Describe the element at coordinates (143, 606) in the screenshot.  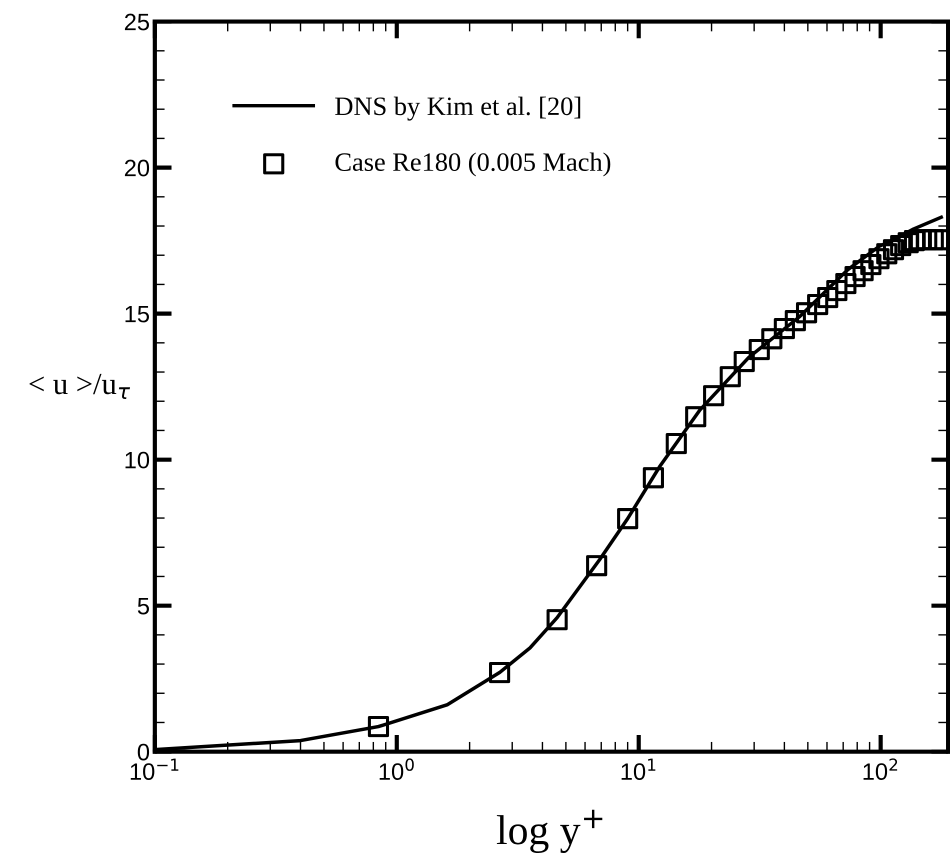
I see `y-tick-label: 5` at that location.